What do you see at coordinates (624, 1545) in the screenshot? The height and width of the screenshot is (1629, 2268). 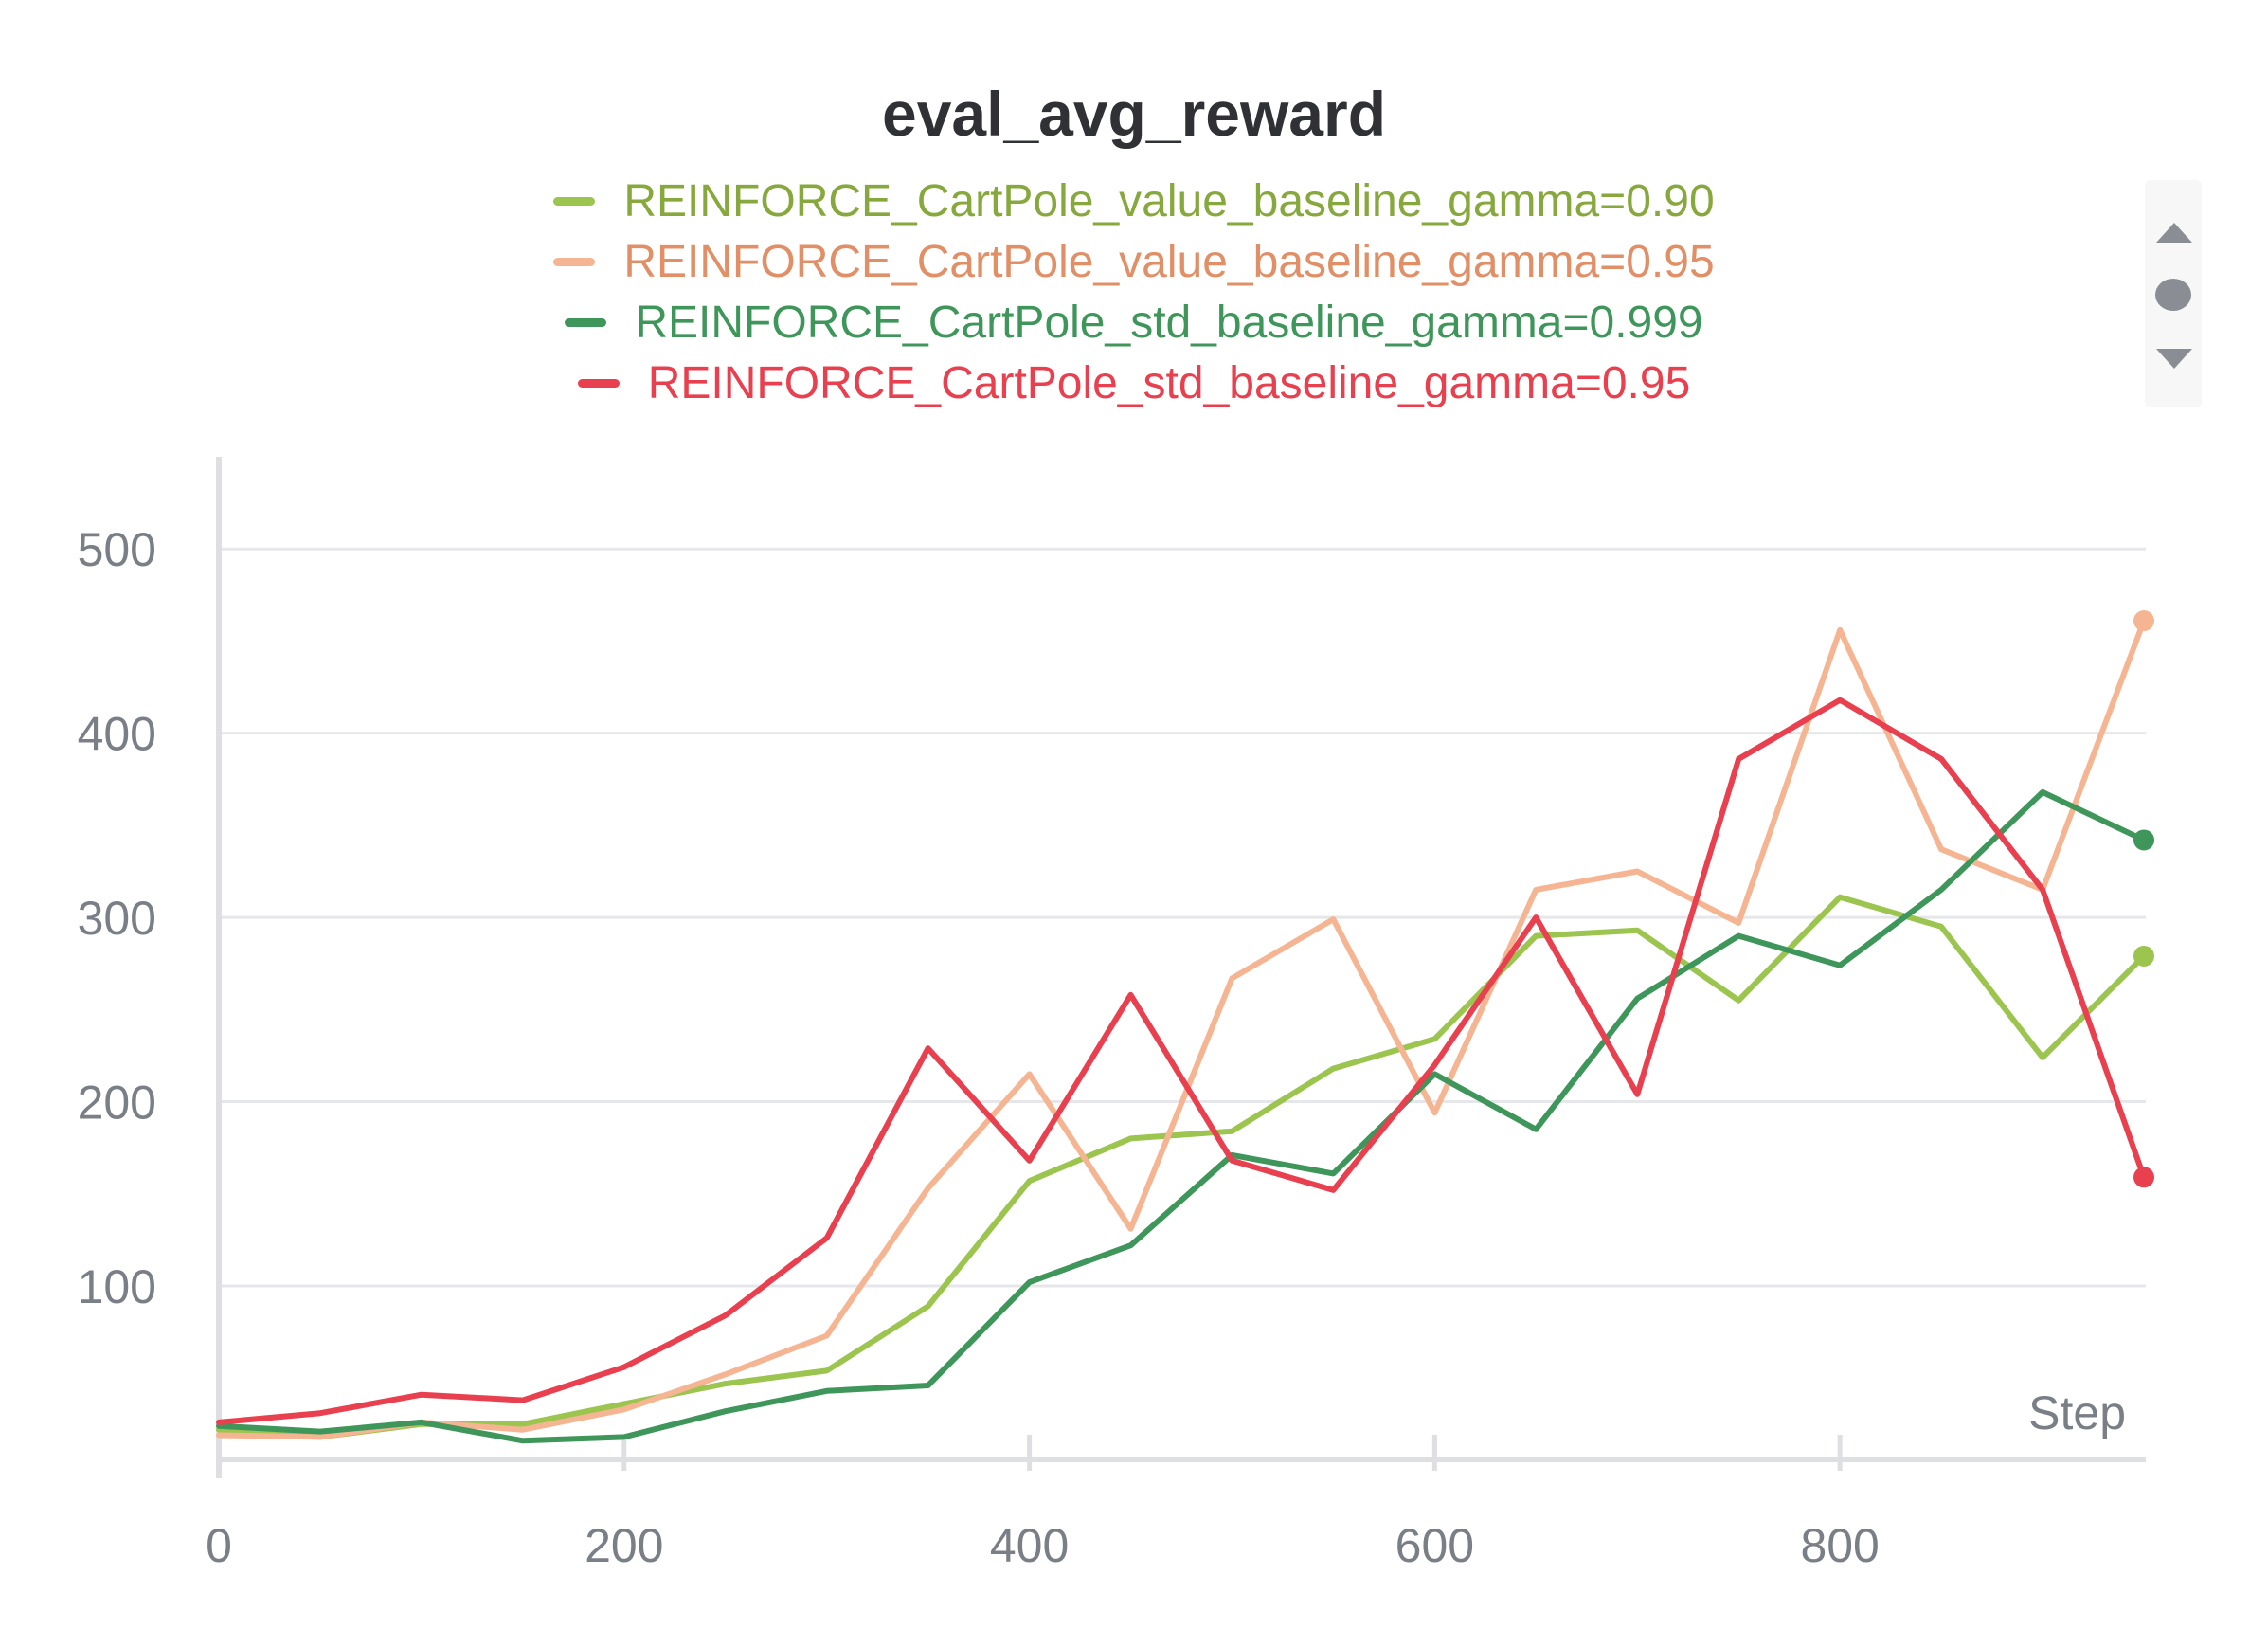 I see `x-tick-label: 200` at bounding box center [624, 1545].